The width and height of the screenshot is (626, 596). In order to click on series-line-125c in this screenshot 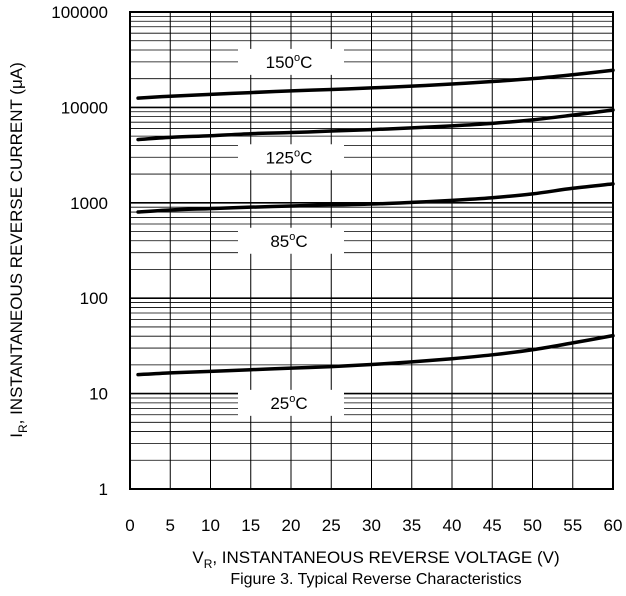, I will do `click(375, 125)`.